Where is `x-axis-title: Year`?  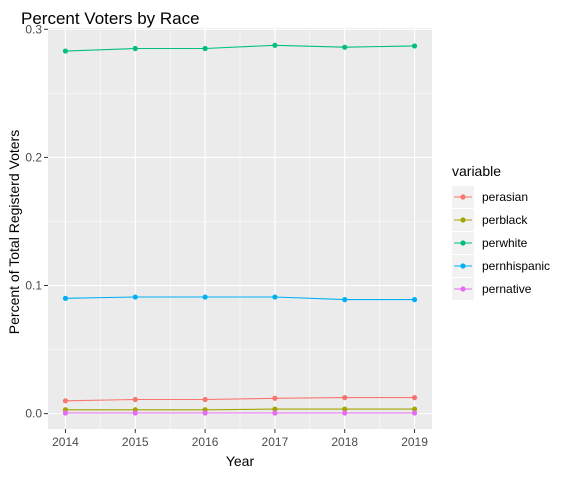
x-axis-title: Year is located at coordinates (240, 461).